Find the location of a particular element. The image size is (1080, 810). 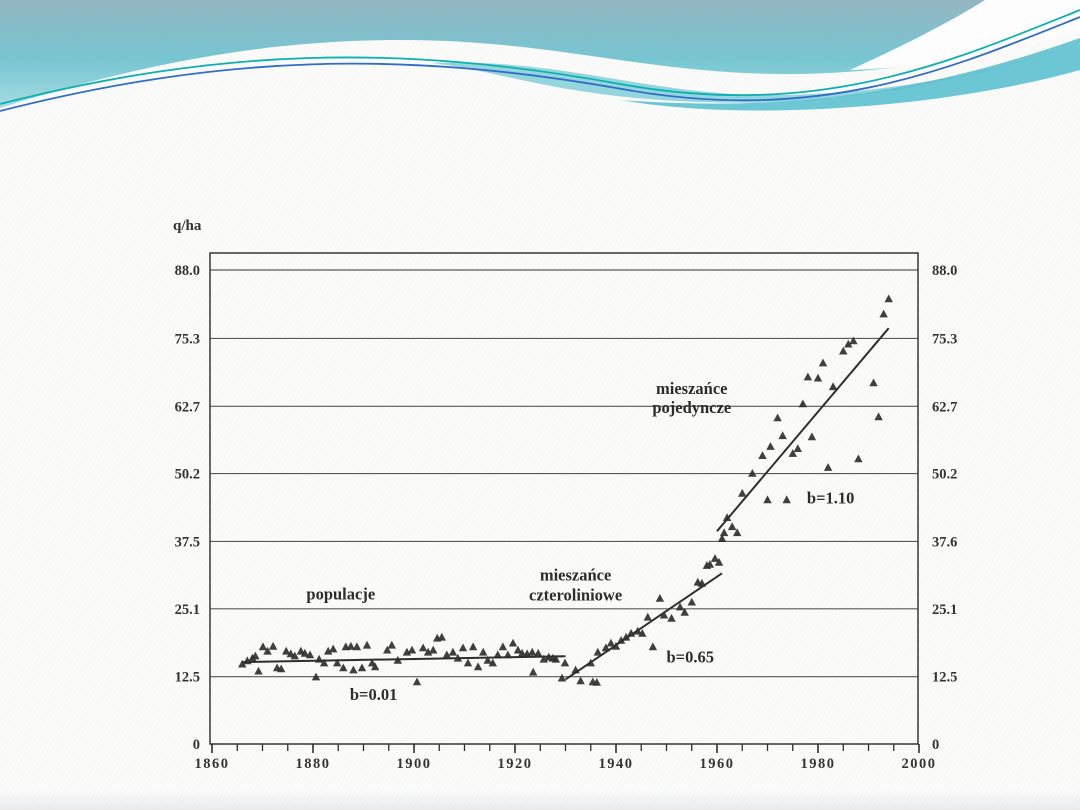

y-tick-label-left: 62.7 is located at coordinates (187, 407).